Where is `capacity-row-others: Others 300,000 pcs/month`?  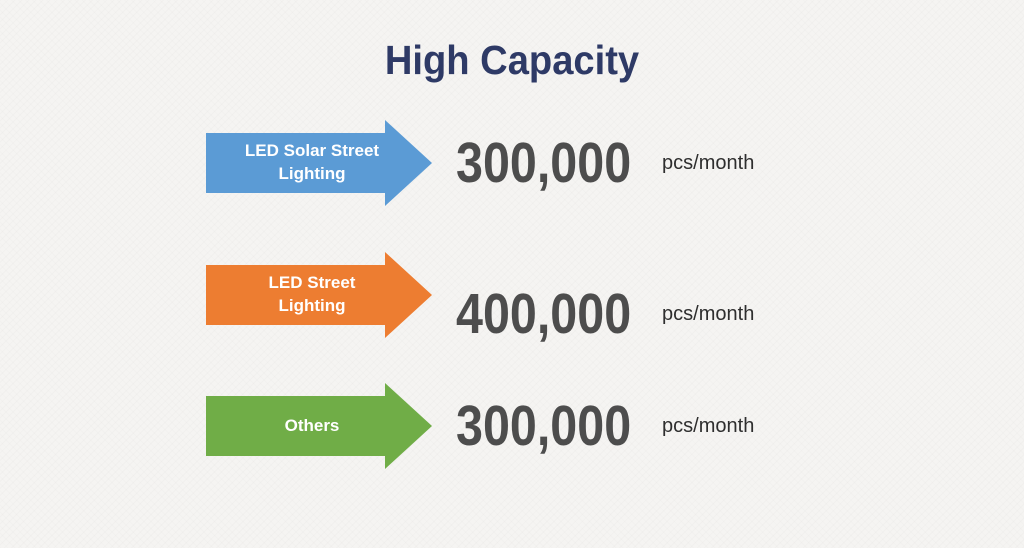 capacity-row-others: Others 300,000 pcs/month is located at coordinates (615, 426).